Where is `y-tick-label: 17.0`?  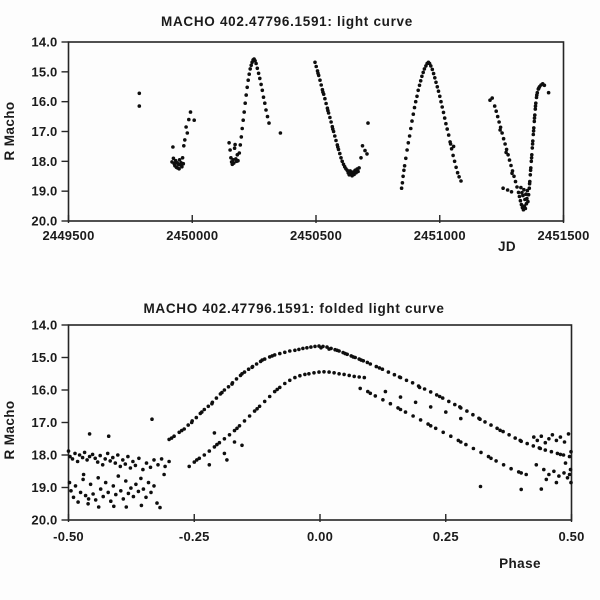 y-tick-label: 17.0 is located at coordinates (44, 422).